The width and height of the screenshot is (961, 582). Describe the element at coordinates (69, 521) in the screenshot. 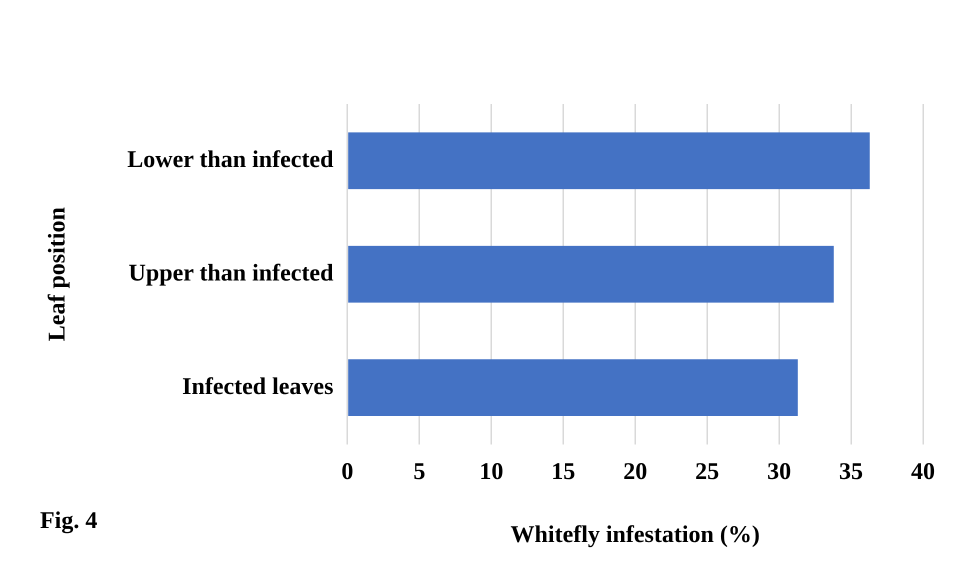

I see `caption: Fig. 4` at that location.